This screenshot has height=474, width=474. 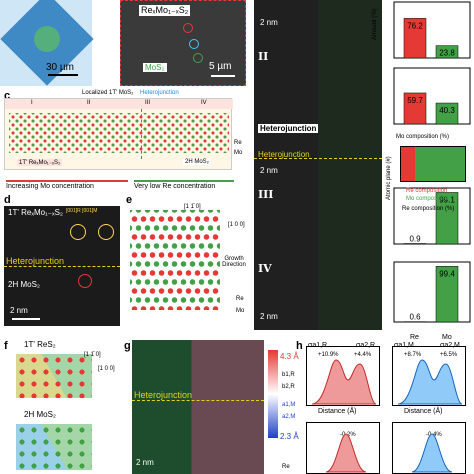 What do you see at coordinates (54, 447) in the screenshot?
I see `f-lattice-bottom` at bounding box center [54, 447].